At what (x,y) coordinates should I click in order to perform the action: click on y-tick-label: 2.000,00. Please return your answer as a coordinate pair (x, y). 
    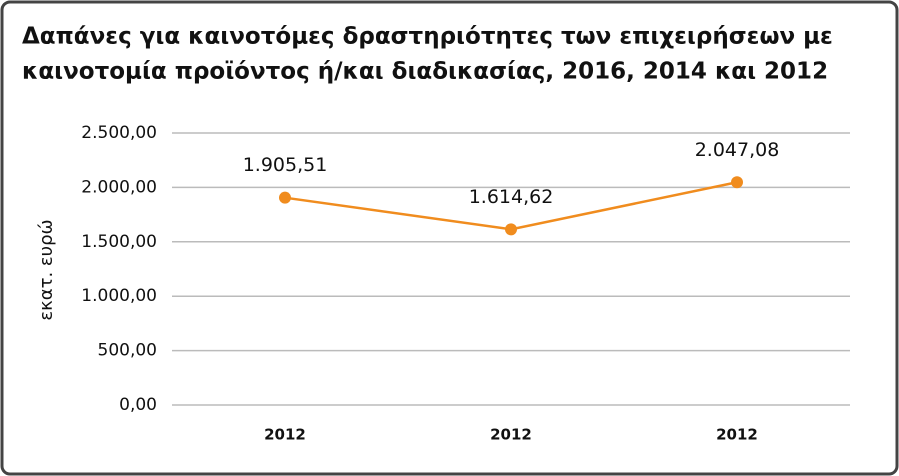
    Looking at the image, I should click on (119, 187).